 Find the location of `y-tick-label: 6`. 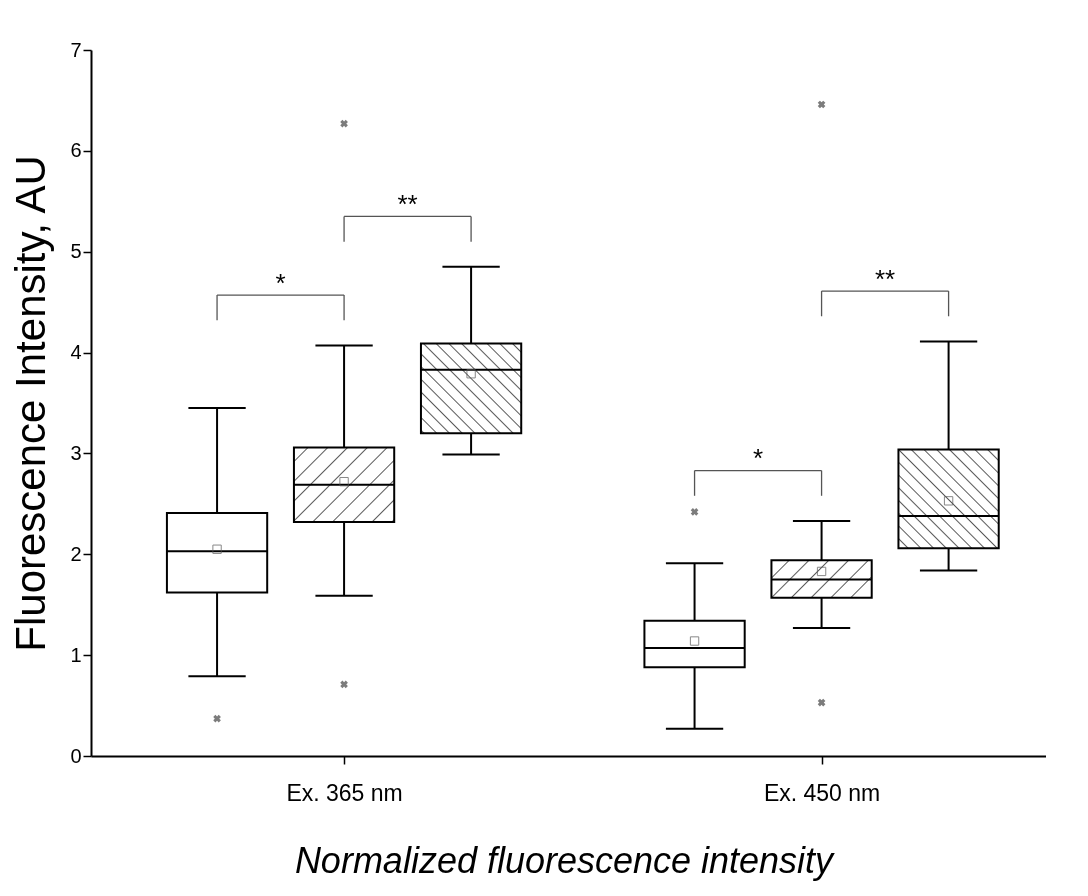

y-tick-label: 6 is located at coordinates (76, 150).